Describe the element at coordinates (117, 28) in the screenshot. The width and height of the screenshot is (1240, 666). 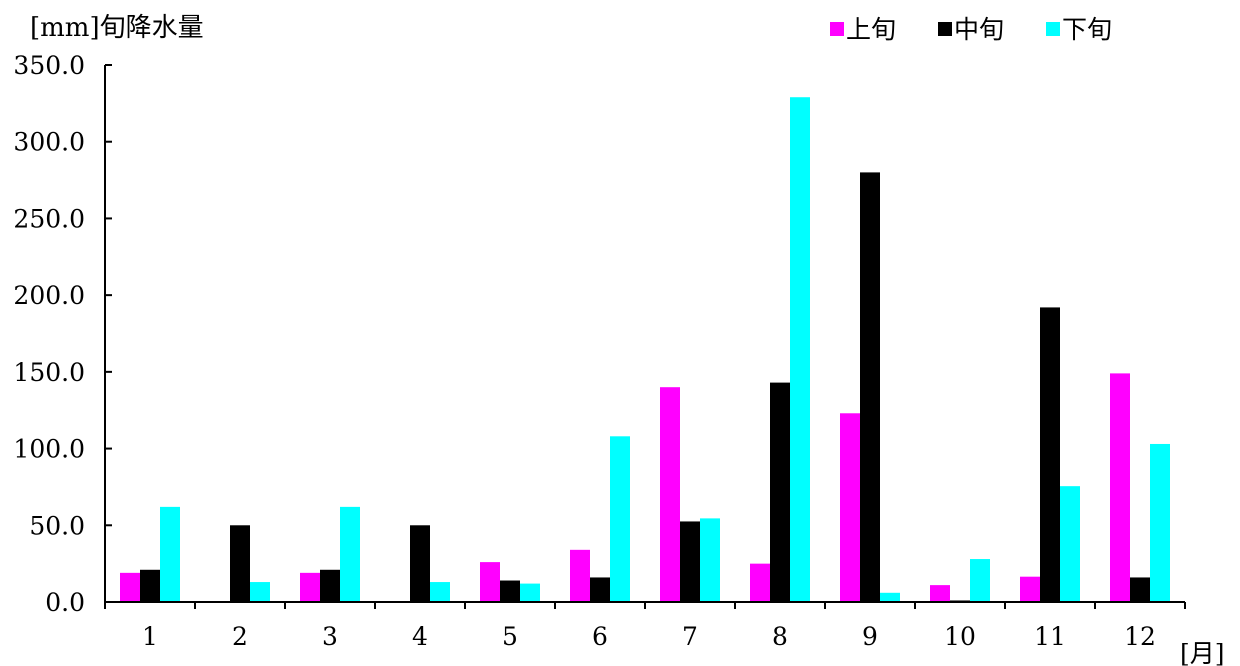
I see `y-axis-label: [mm]旬降水量` at that location.